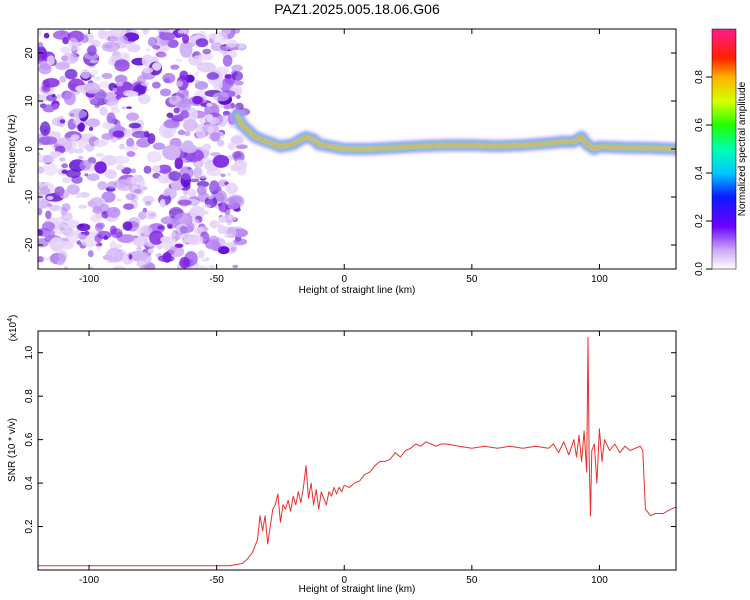  I want to click on colorbar-tick-label: 0.8, so click(699, 77).